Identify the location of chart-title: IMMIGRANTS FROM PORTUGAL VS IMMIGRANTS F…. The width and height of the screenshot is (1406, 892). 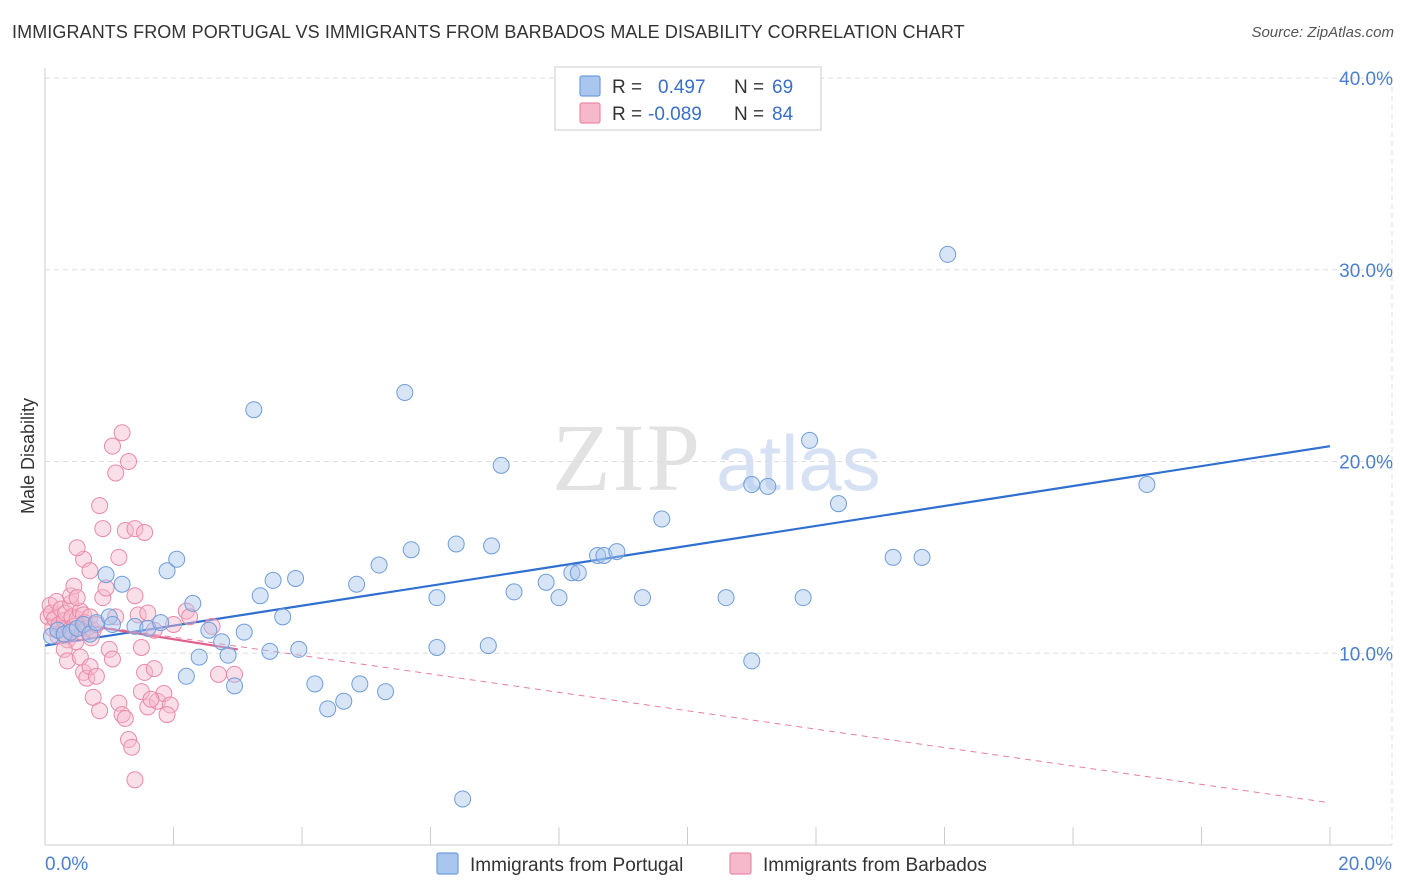
(488, 32).